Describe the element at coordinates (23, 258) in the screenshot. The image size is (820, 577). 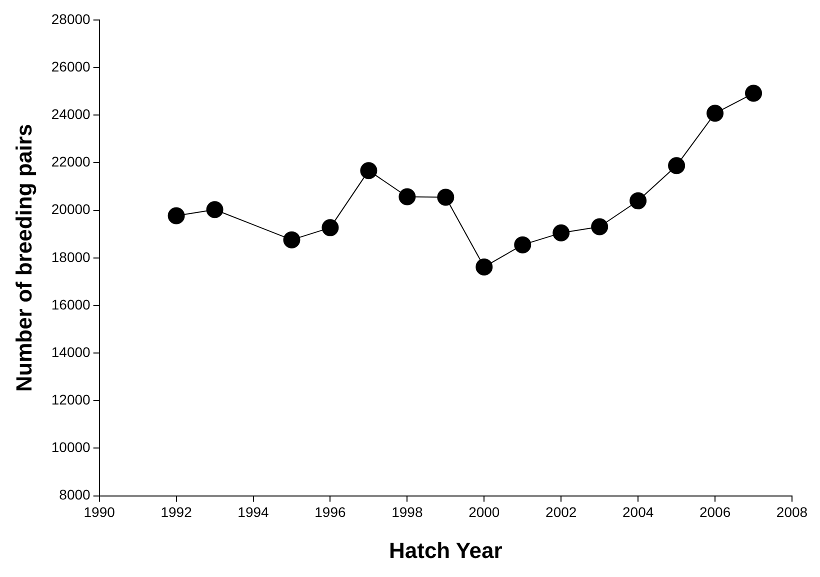
I see `y-axis-title: Number of breeding pairs` at that location.